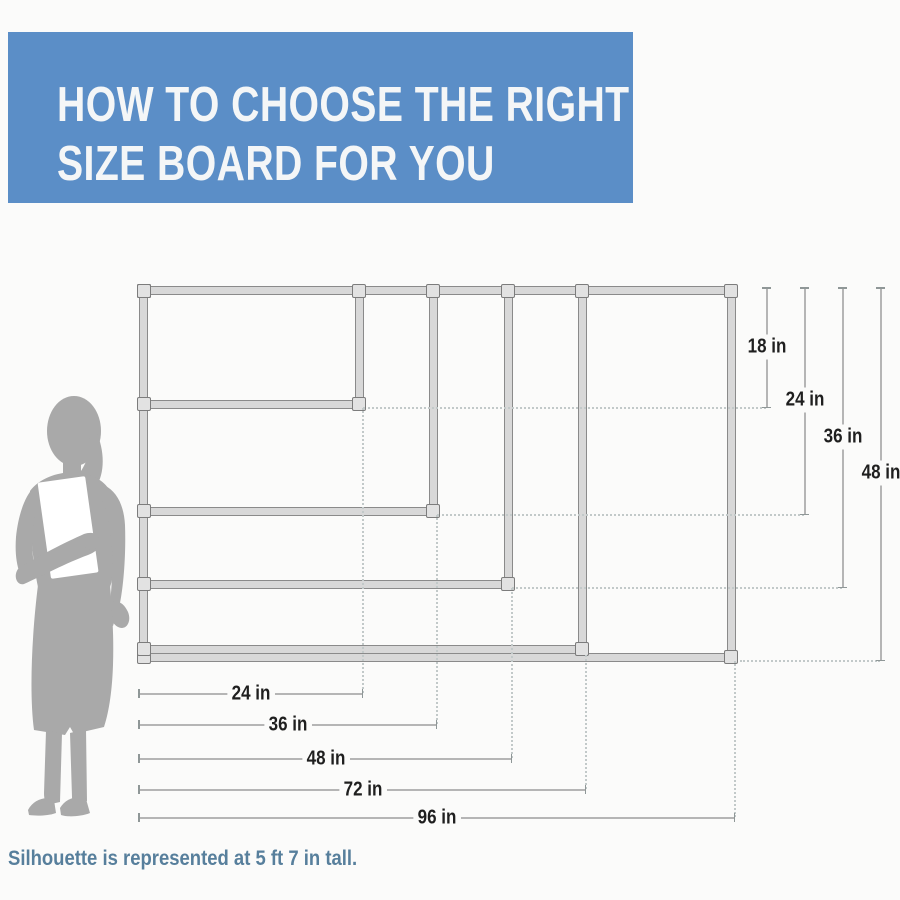 This screenshot has height=900, width=900. Describe the element at coordinates (42, 807) in the screenshot. I see `silhouette-left-foot` at that location.